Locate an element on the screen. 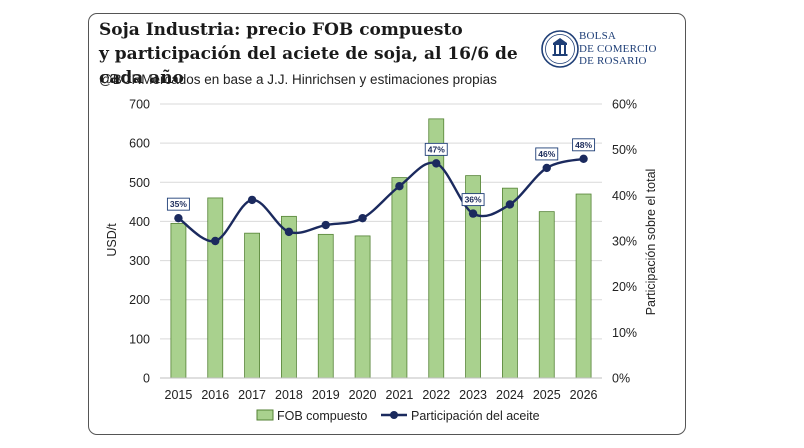 The image size is (804, 448). line-marker-2016 is located at coordinates (215, 241).